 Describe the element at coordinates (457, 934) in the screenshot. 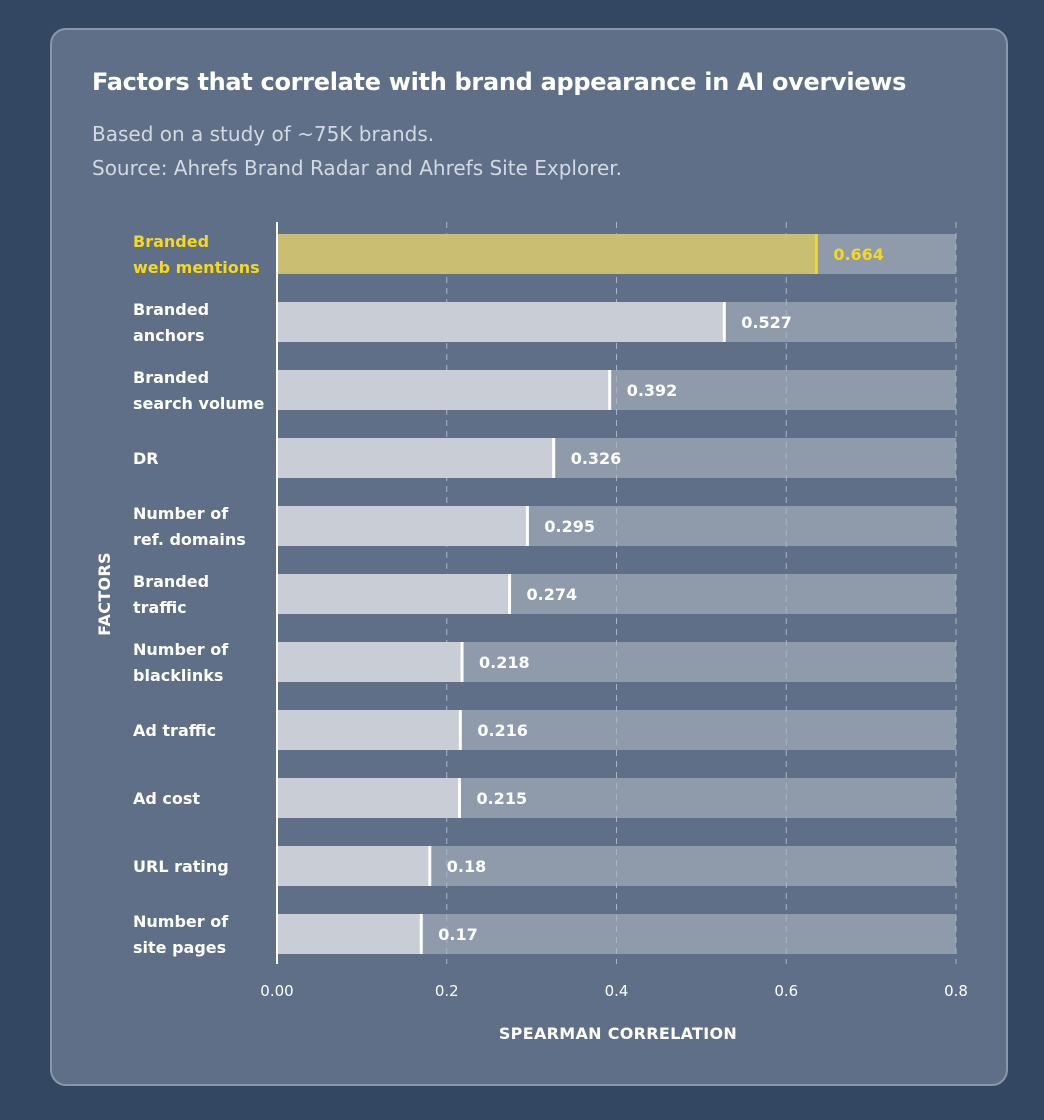

I see `data-label: 0.17` at that location.